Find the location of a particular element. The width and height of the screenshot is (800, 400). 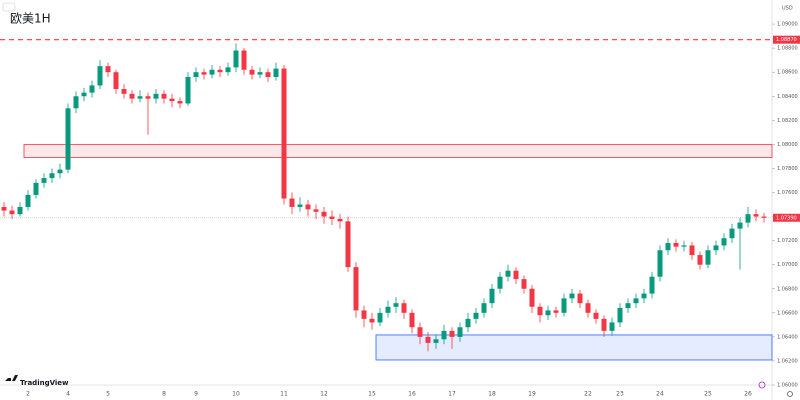

y-tick-label: 1.07000 is located at coordinates (787, 265).